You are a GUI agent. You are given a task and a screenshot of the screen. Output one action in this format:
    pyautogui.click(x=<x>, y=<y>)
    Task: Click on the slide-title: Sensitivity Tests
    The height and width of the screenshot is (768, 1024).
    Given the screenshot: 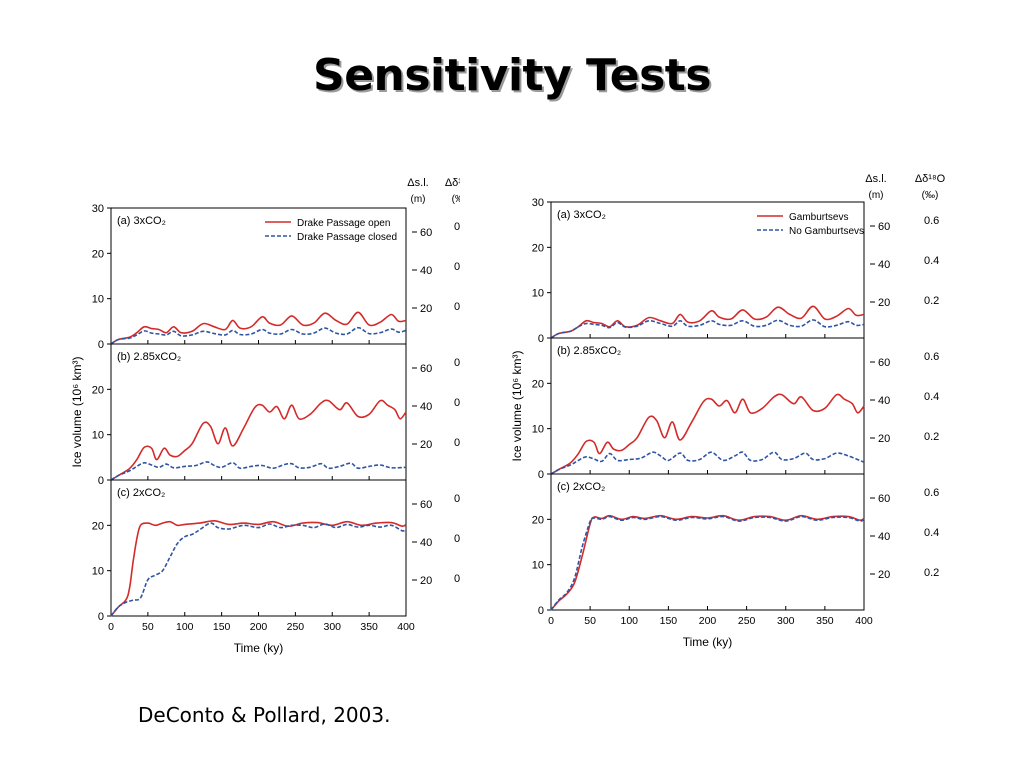 What is the action you would take?
    pyautogui.click(x=512, y=75)
    